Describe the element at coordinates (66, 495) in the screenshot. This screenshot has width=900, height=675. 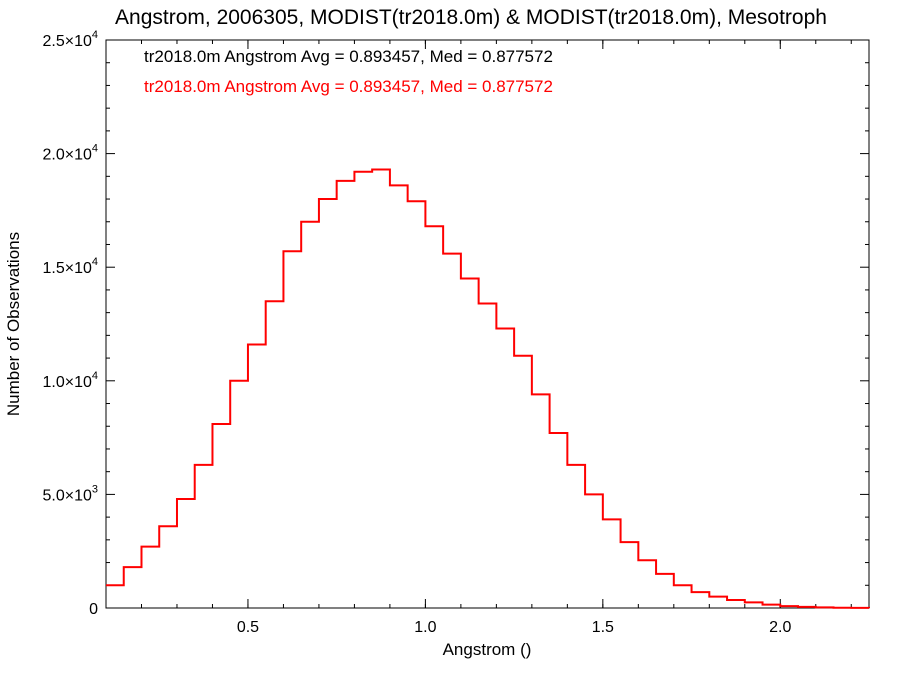
I see `y-tick-mantissa: 5.0×10` at that location.